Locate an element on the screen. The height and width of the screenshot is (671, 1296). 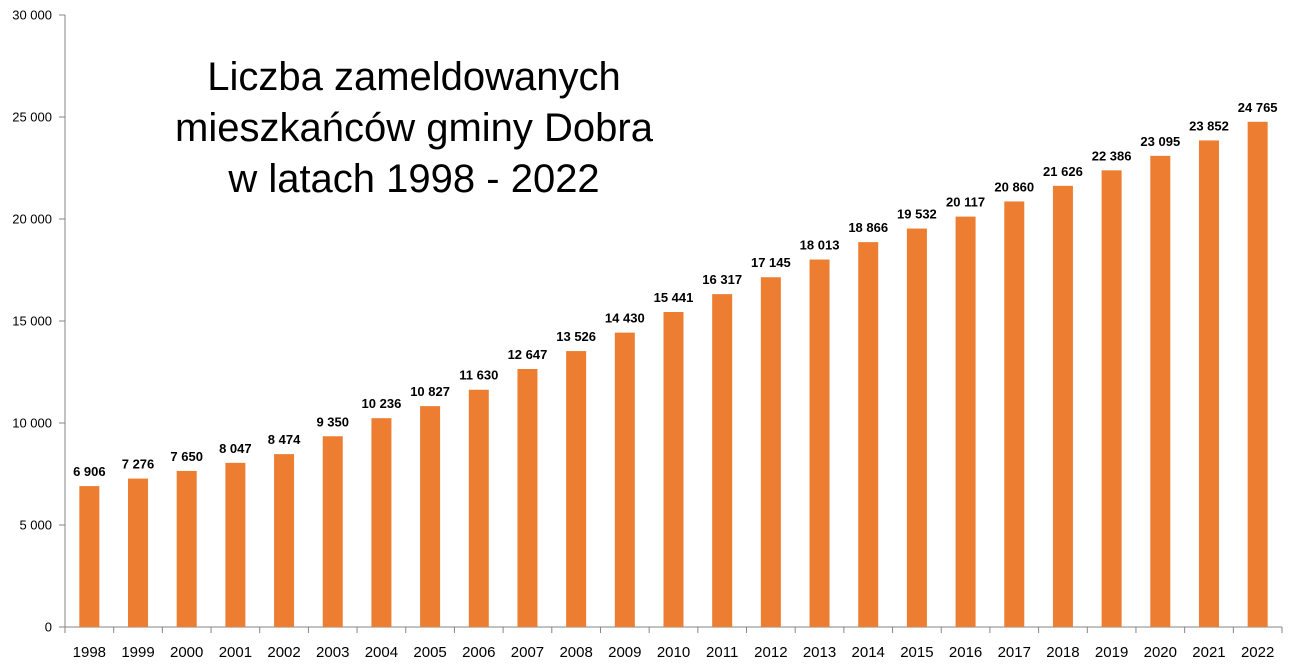
bar-value-label: 22 386 is located at coordinates (1112, 155).